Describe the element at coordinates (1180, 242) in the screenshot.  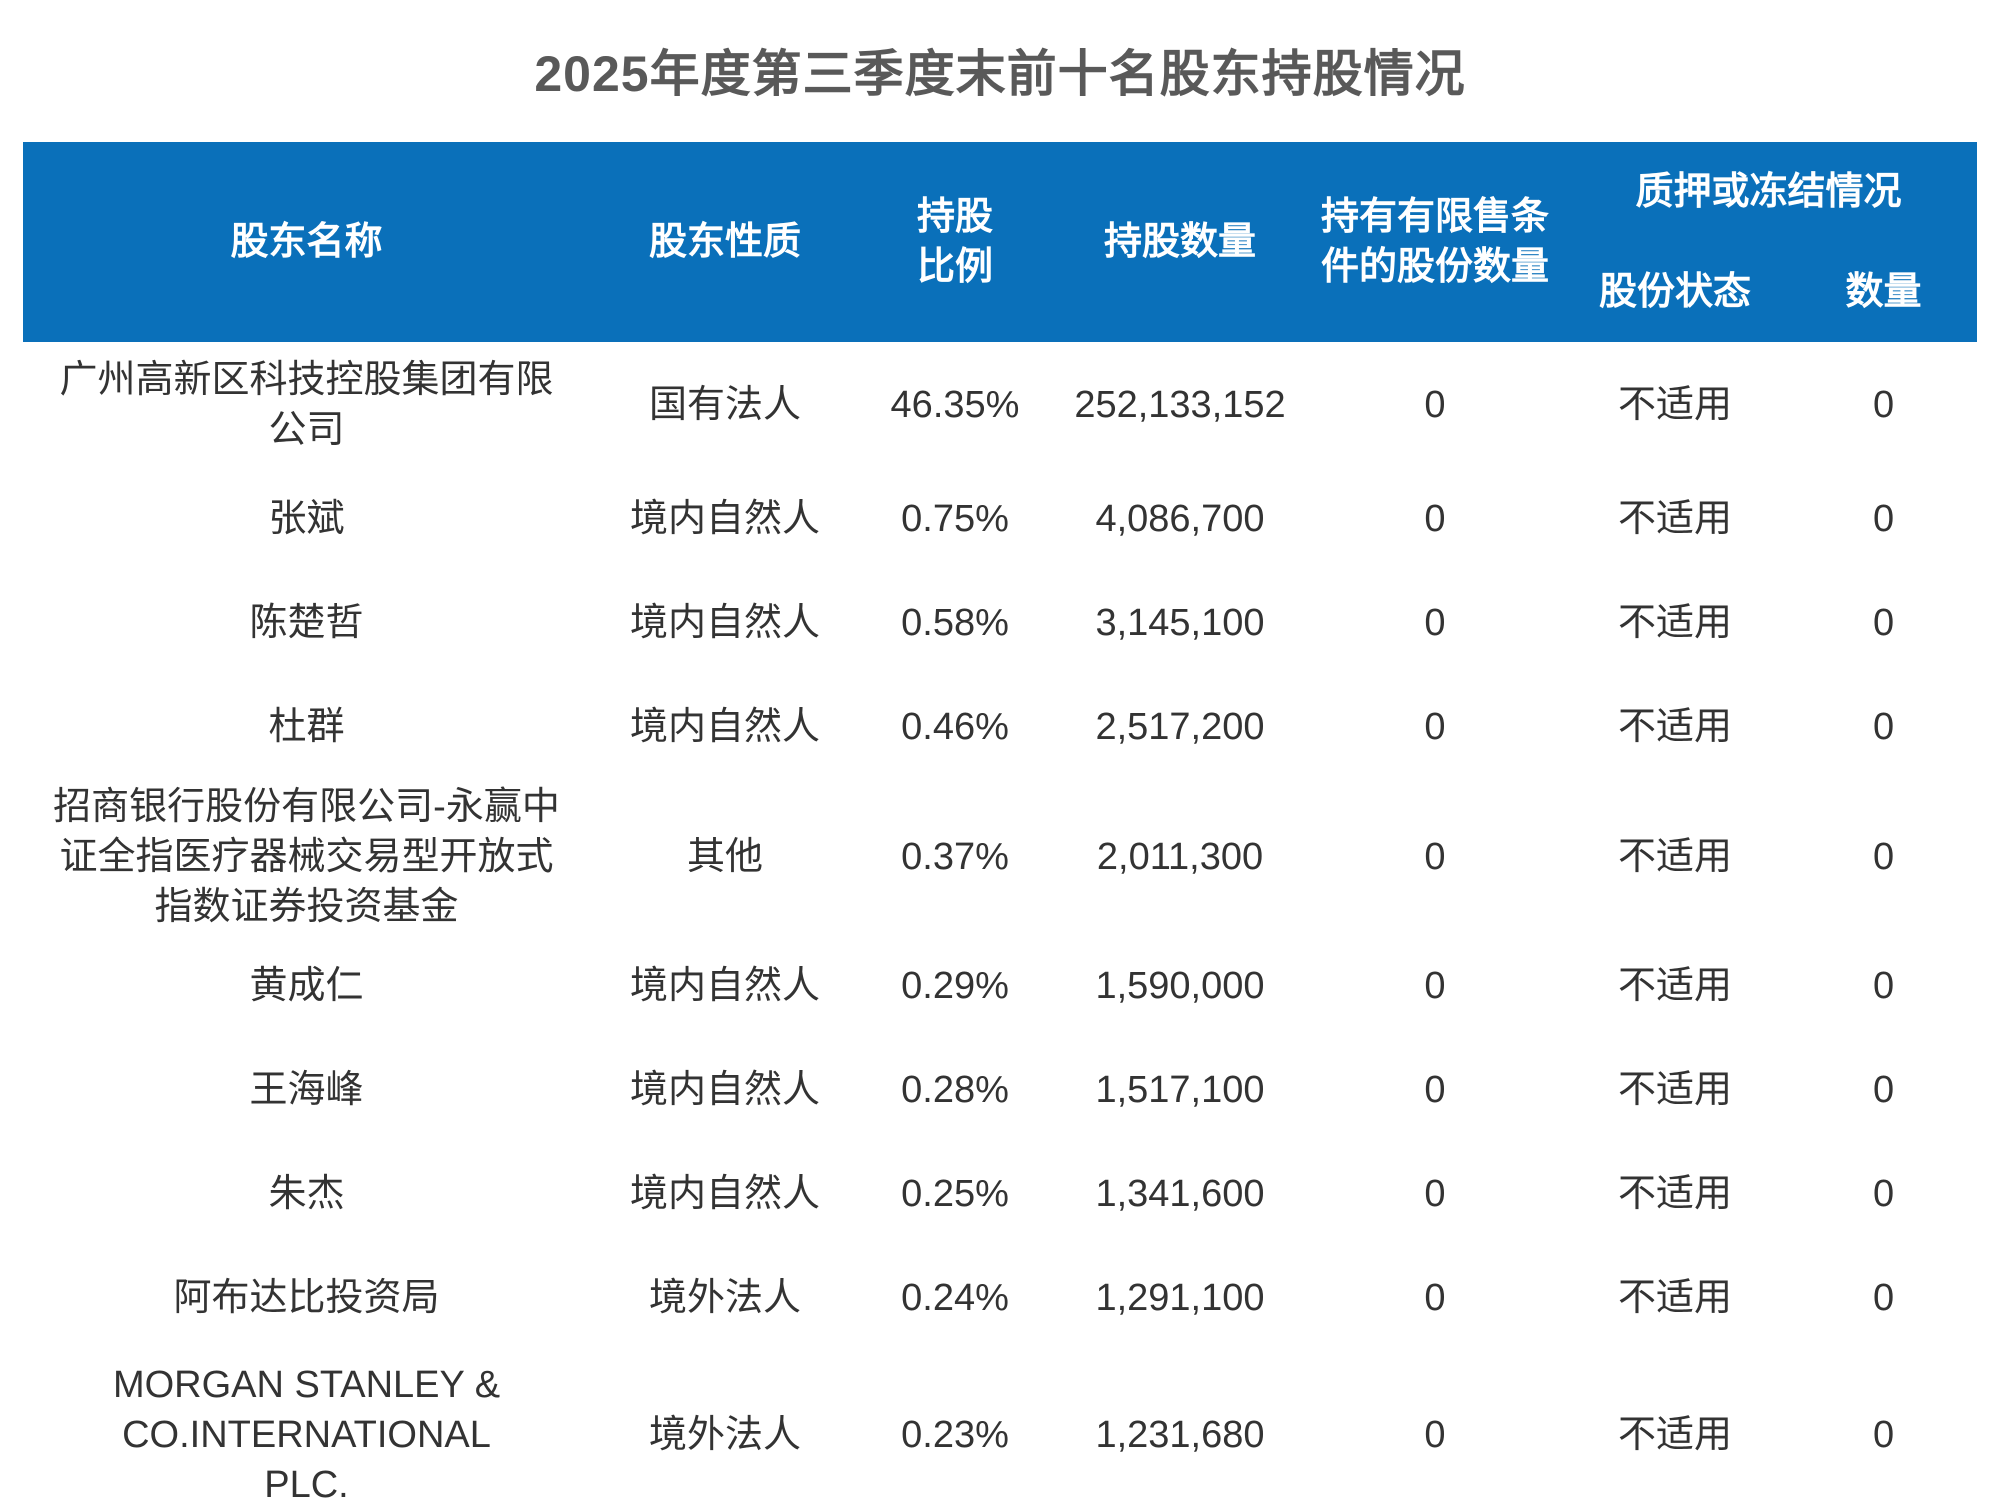
I see `header-holding-quantity: 持股数量` at that location.